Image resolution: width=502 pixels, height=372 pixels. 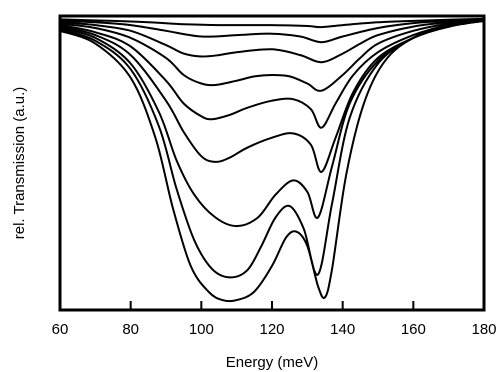 What do you see at coordinates (201, 329) in the screenshot?
I see `x-tick-label: 100` at bounding box center [201, 329].